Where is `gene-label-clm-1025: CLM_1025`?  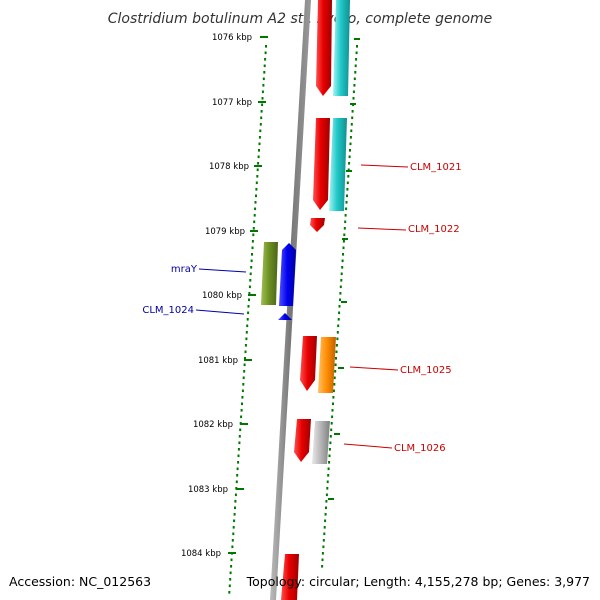
gene-label-clm-1025: CLM_1025 is located at coordinates (426, 370).